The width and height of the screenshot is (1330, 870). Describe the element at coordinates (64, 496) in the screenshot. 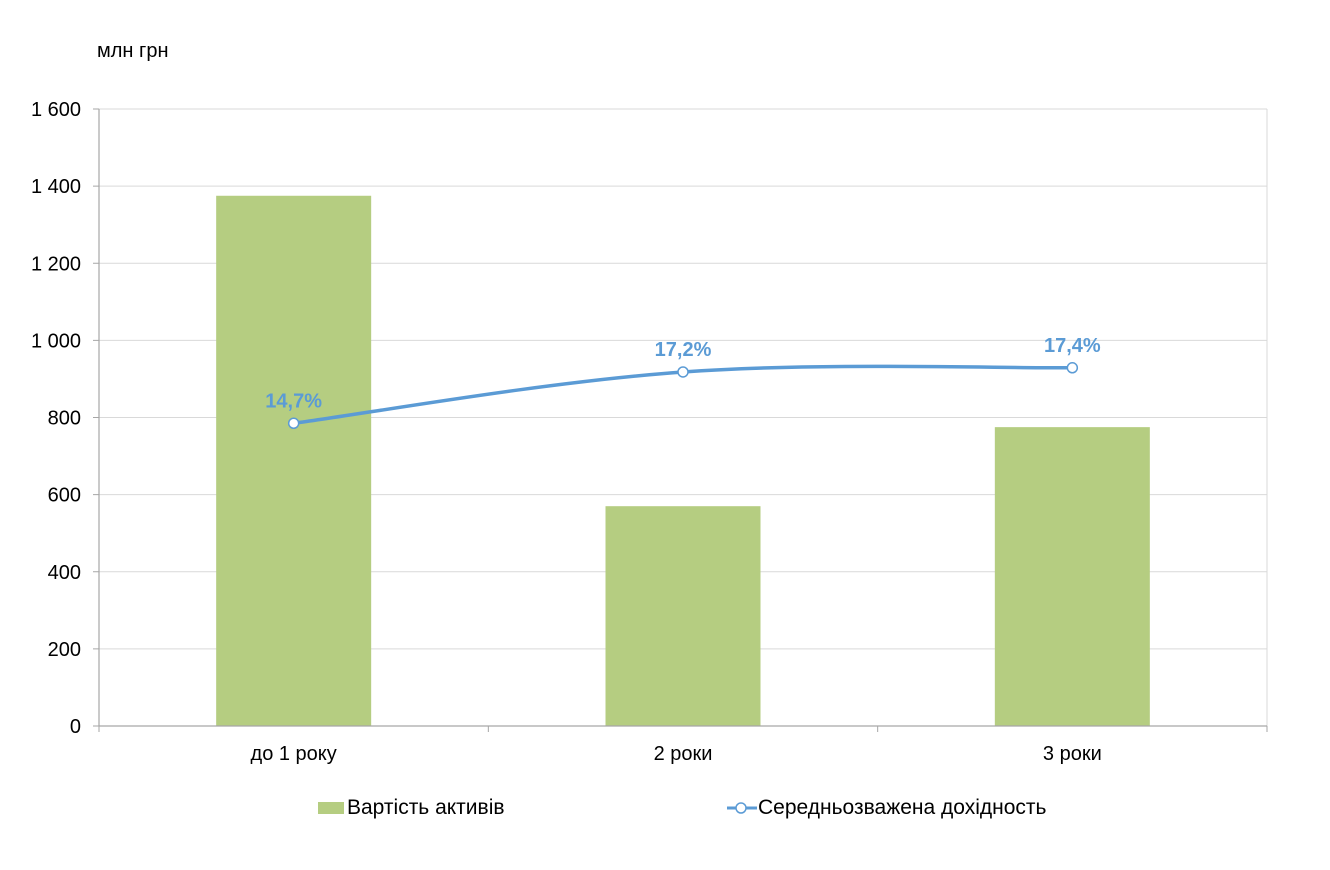

I see `y-tick-label: 600` at that location.